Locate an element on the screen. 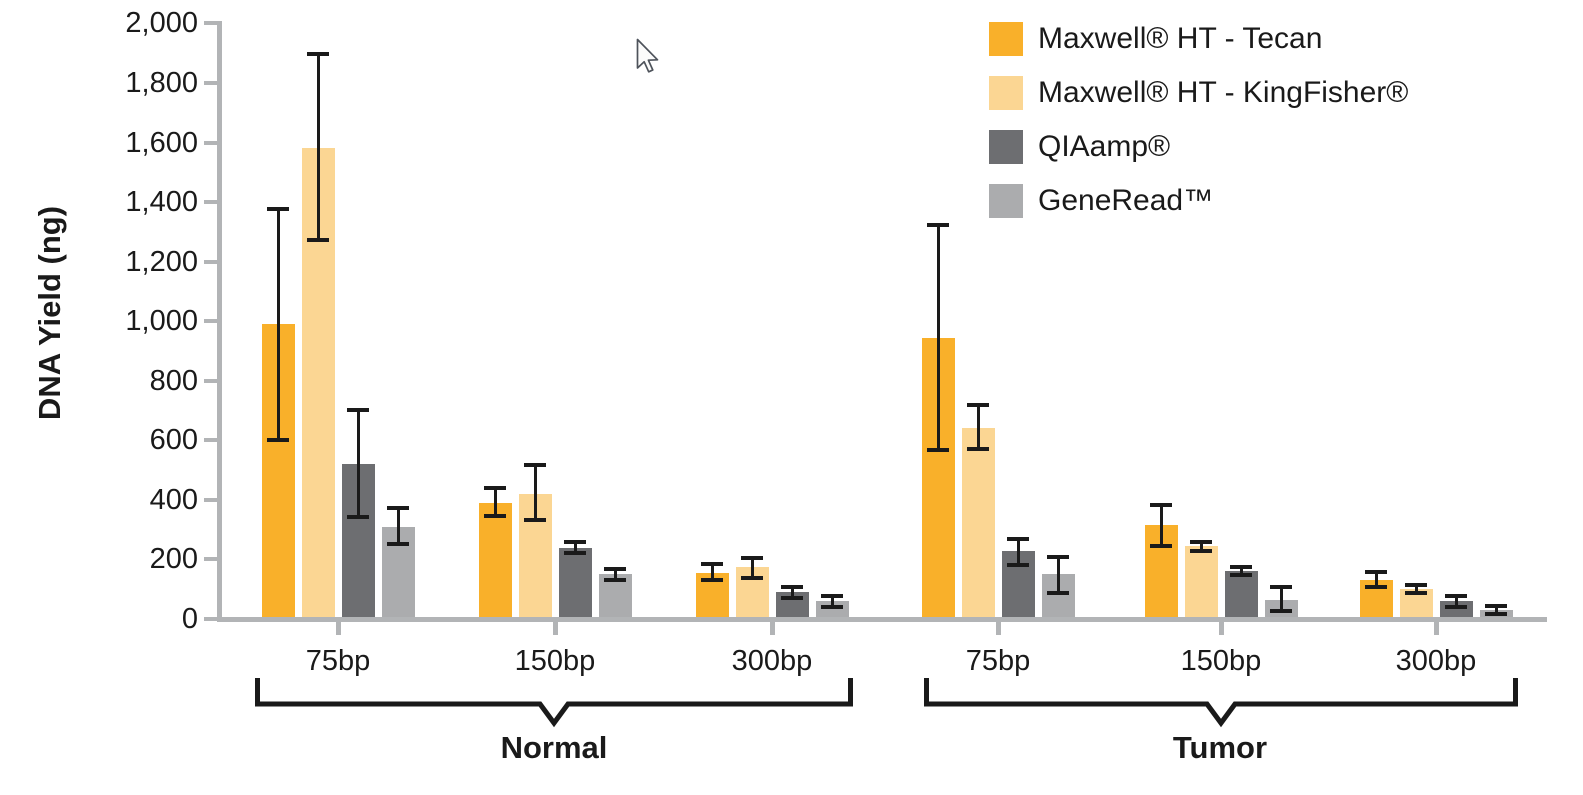 Image resolution: width=1583 pixels, height=795 pixels. x-axis-line is located at coordinates (882, 619).